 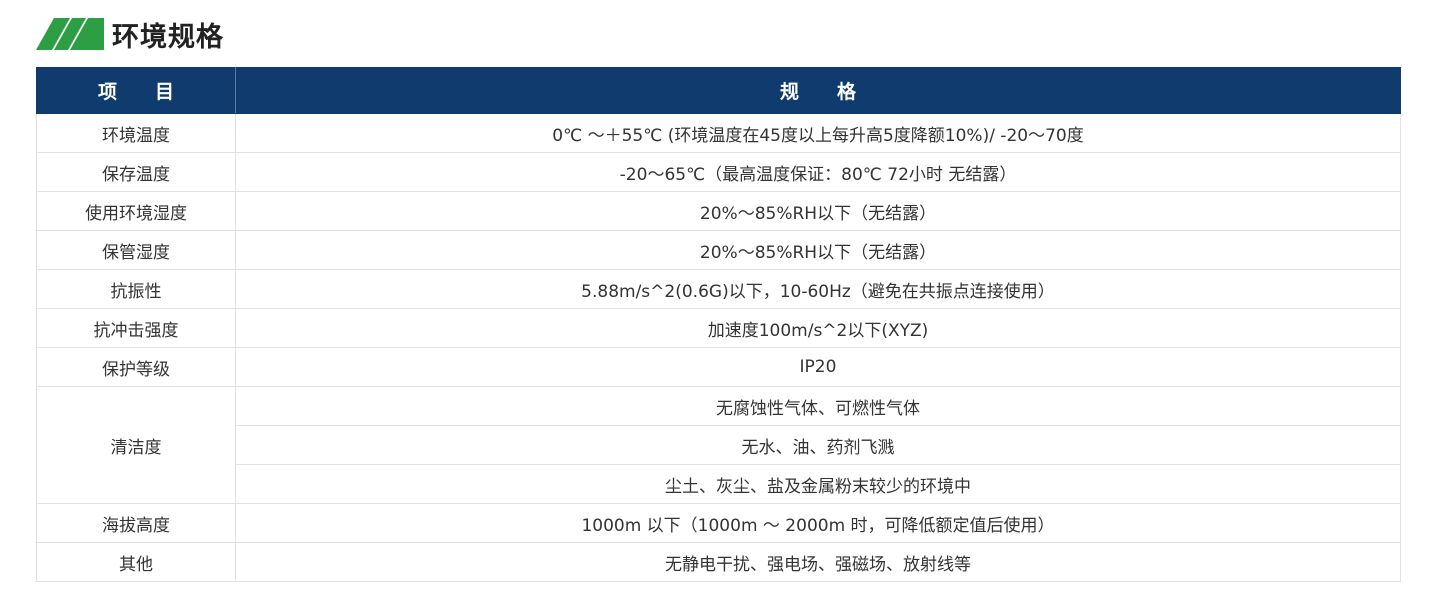 I want to click on item-cell: 海拔高度, so click(x=136, y=523).